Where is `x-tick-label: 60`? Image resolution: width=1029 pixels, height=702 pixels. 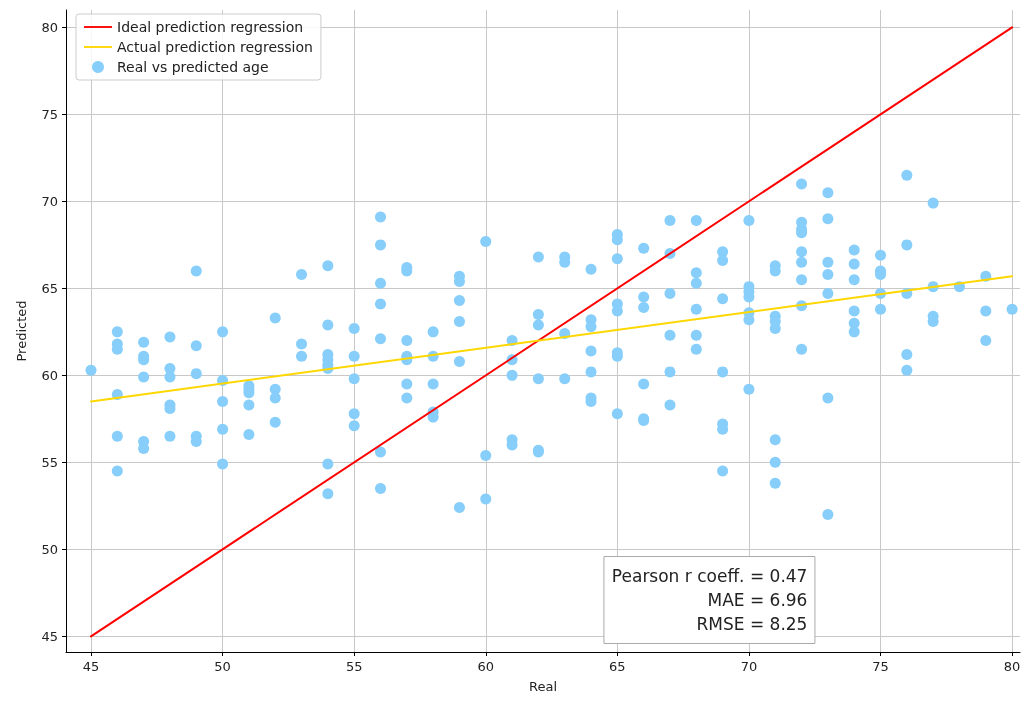
x-tick-label: 60 is located at coordinates (486, 666).